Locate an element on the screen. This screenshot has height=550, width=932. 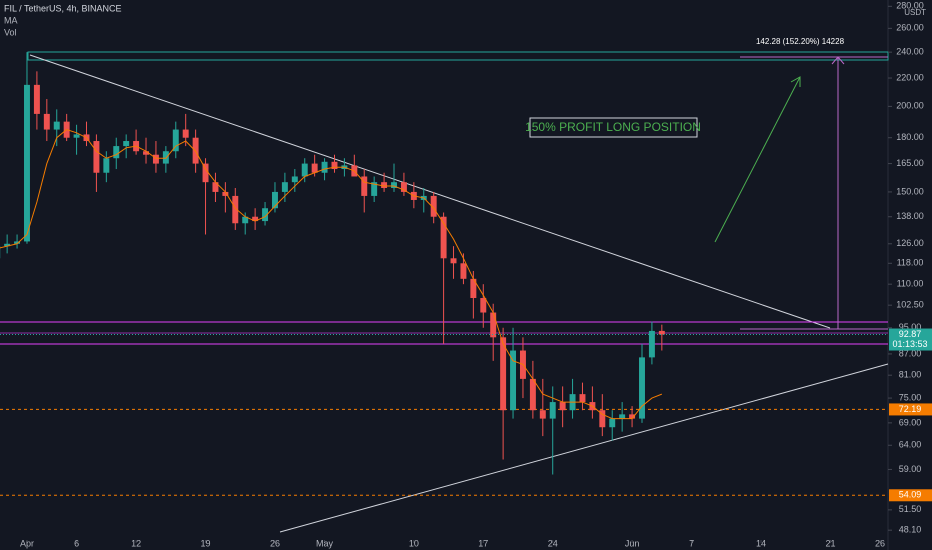
y-tick-label: 64.00 is located at coordinates (910, 445).